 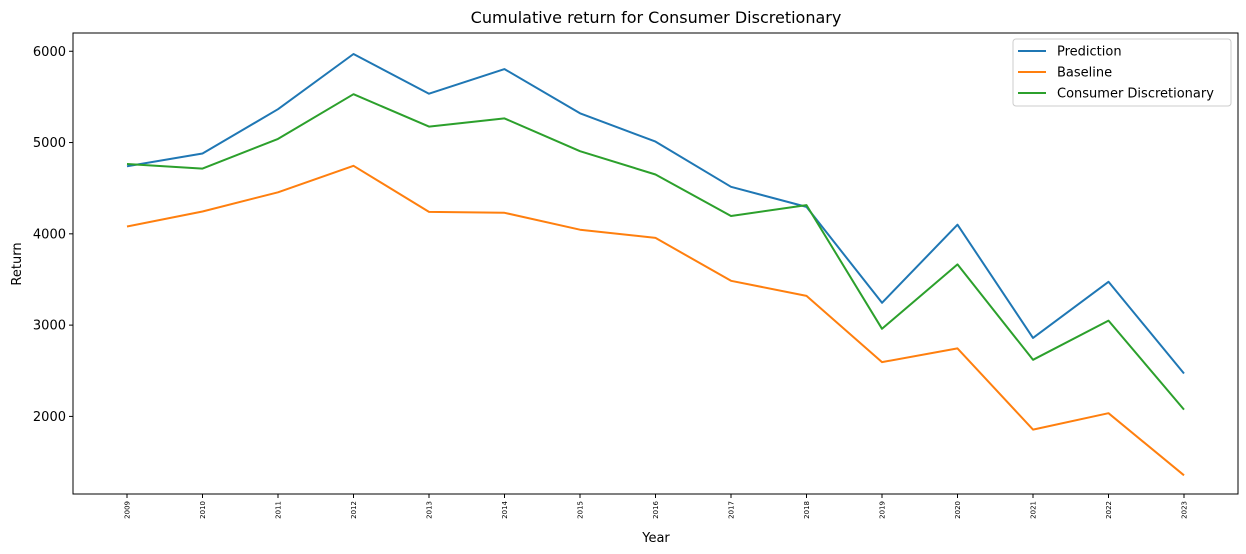 I want to click on y-tick-label: 5000, so click(x=49, y=143).